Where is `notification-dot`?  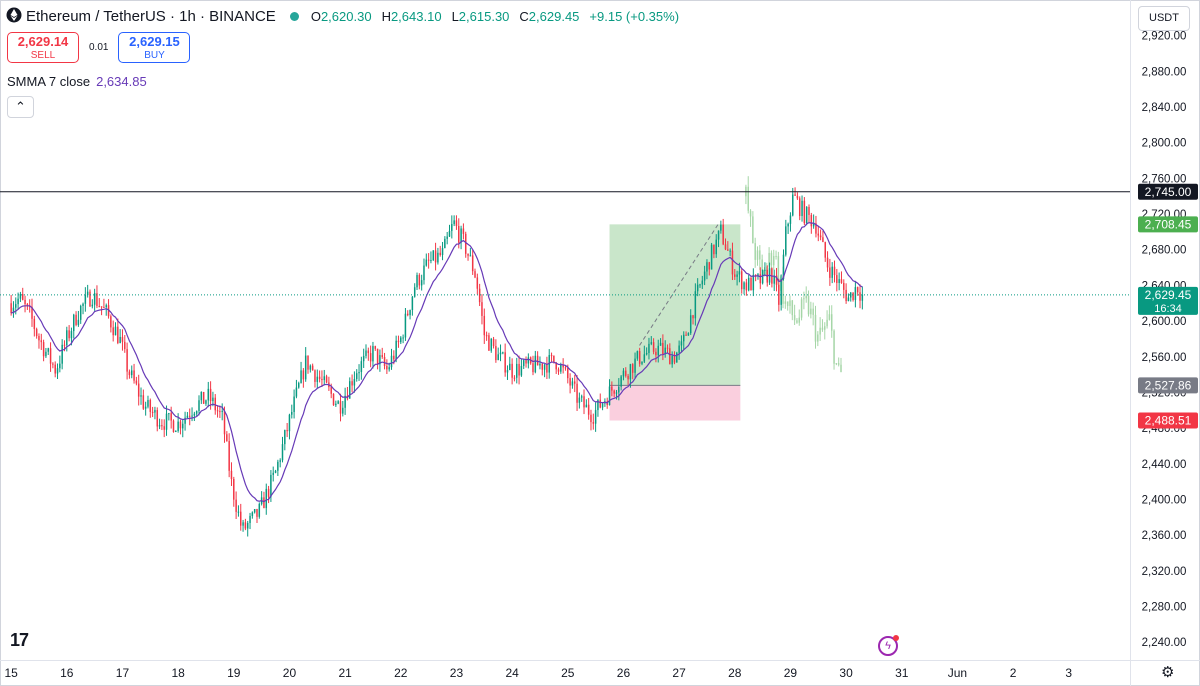
notification-dot is located at coordinates (896, 638).